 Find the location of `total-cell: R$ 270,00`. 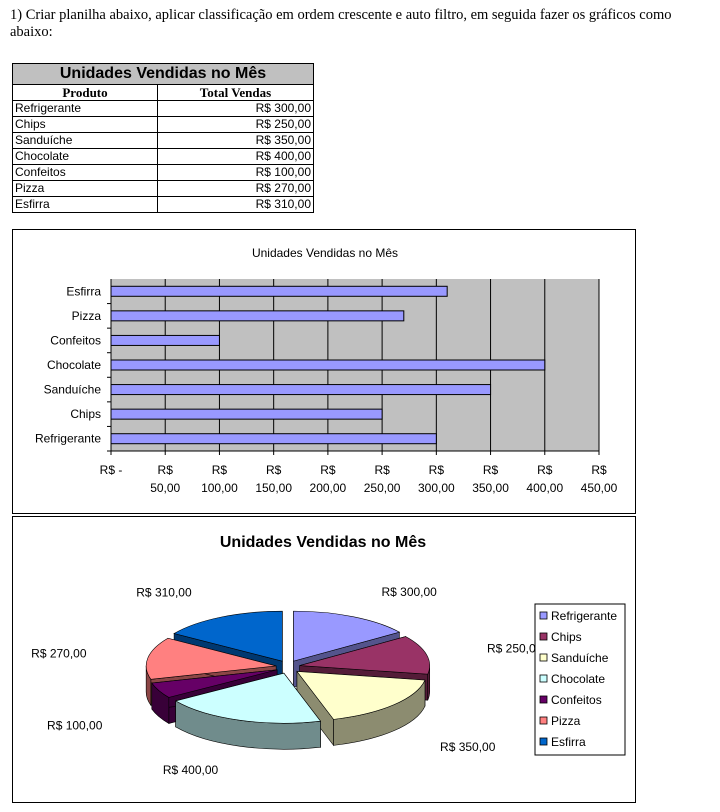

total-cell: R$ 270,00 is located at coordinates (235, 188).